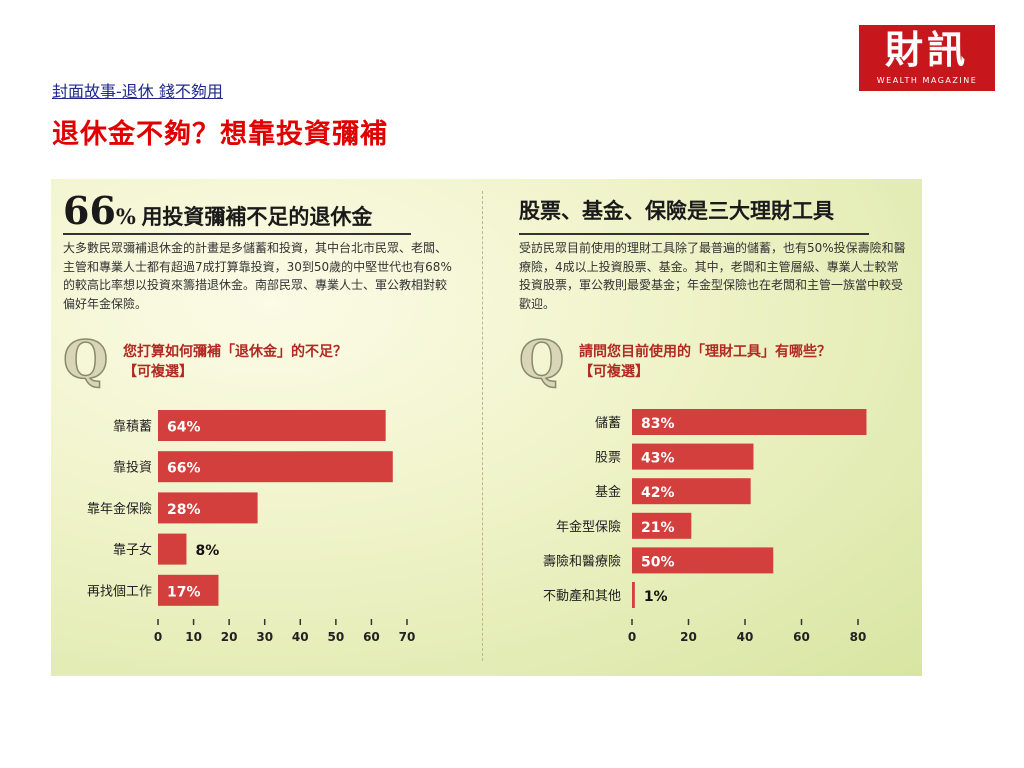 This screenshot has height=768, width=1024. I want to click on left-question-line1: 您打算如何彌補「退休金」的不足？, so click(235, 352).